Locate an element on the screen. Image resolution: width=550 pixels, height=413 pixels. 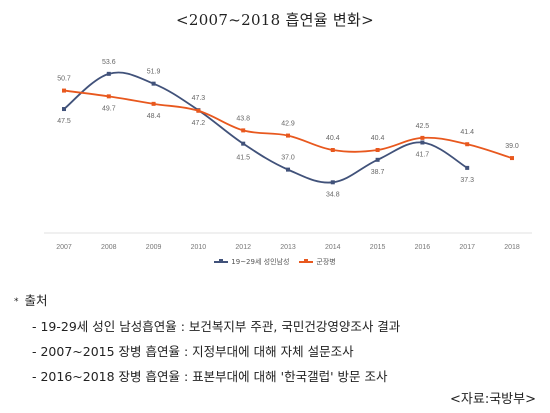
x-tick-label: 2010 is located at coordinates (199, 247).